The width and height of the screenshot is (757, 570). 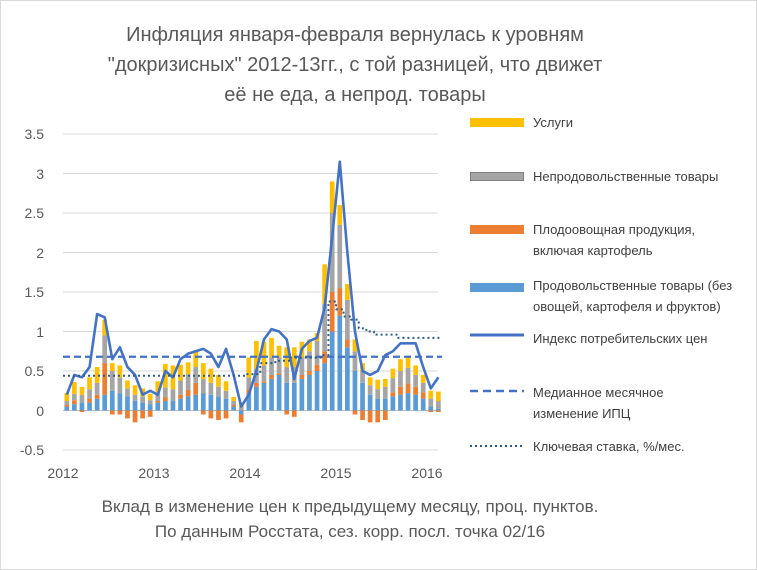 I want to click on chart-title-line-3: её не еда, а непрод. товары, so click(x=355, y=95).